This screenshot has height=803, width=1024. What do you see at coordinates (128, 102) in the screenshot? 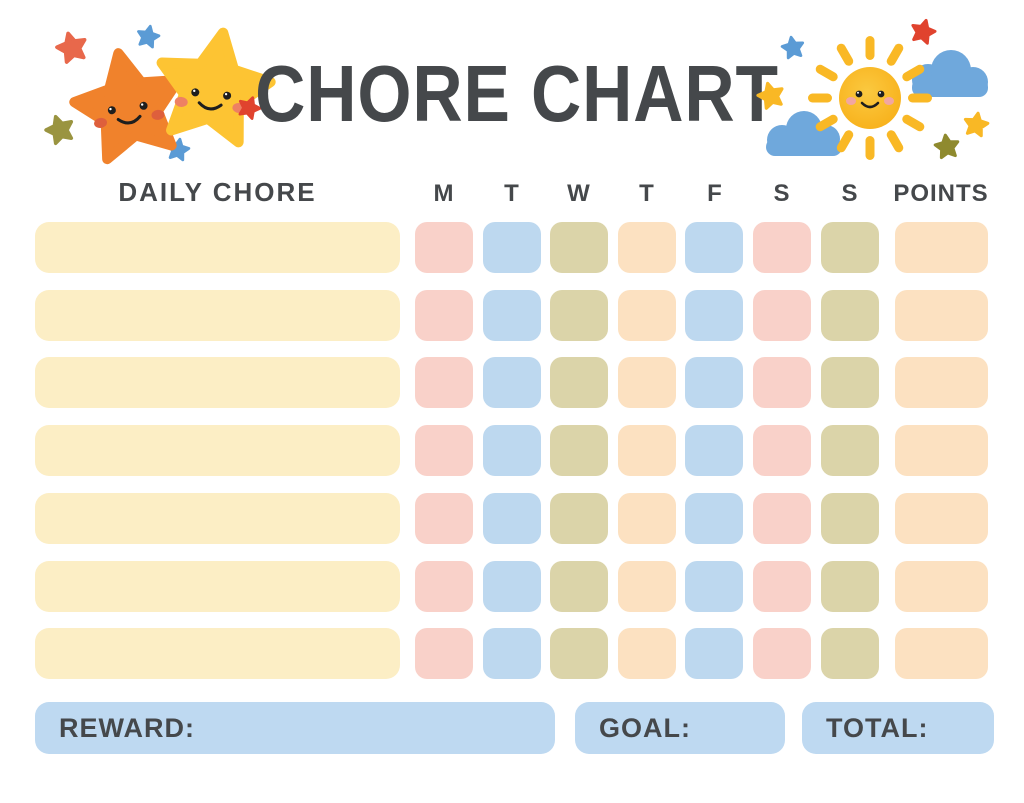
I see `orange-star-icon` at bounding box center [128, 102].